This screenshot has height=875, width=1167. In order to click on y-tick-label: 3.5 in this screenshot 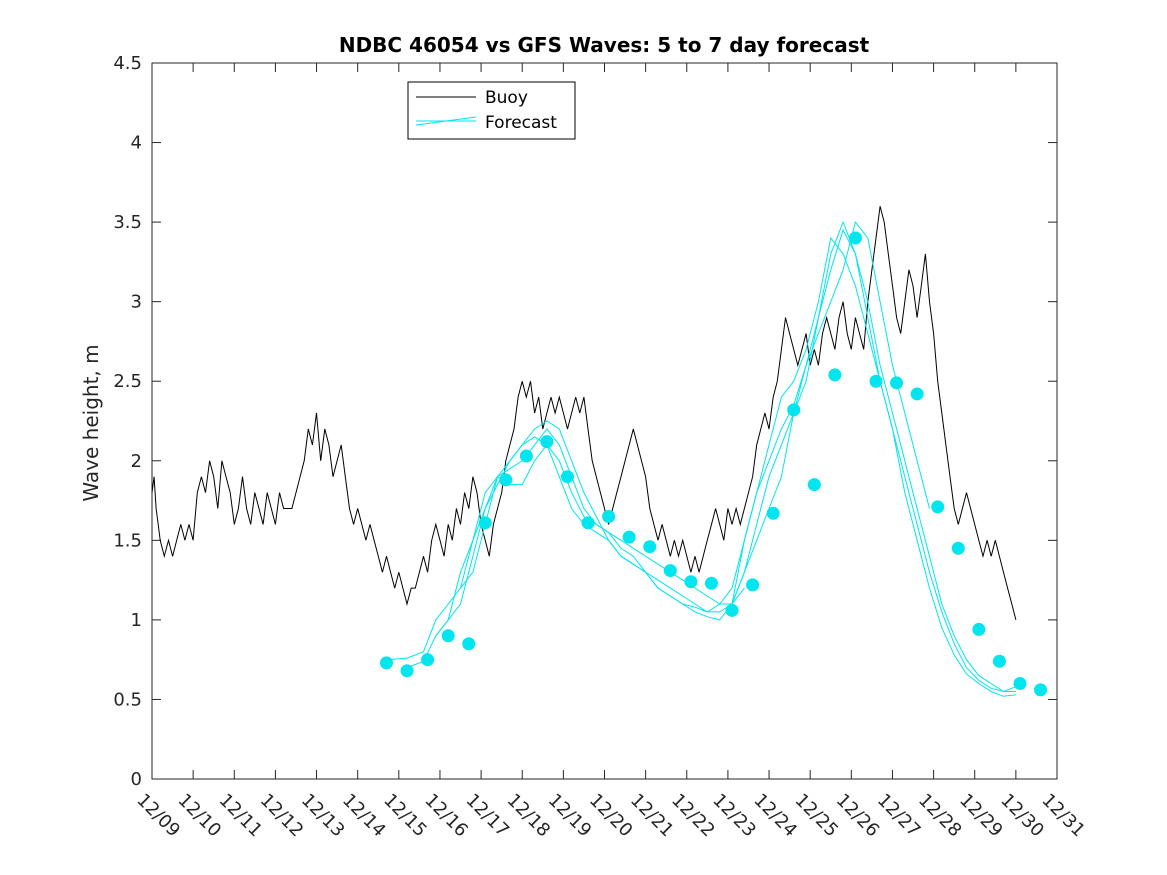, I will do `click(127, 222)`.